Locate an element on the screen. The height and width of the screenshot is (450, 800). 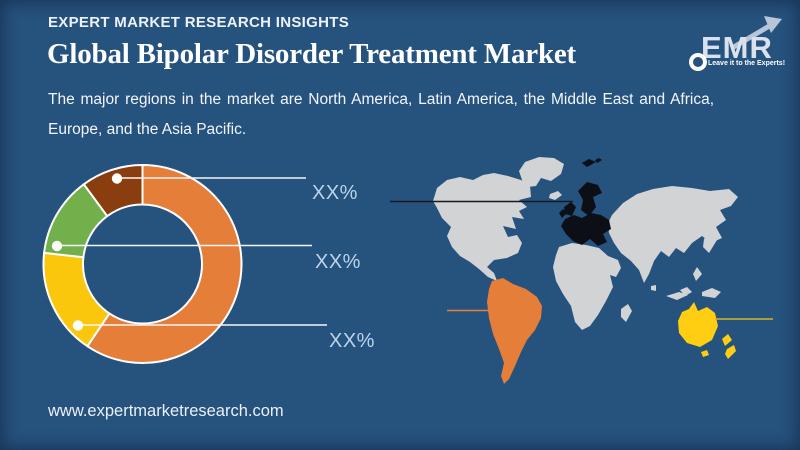
map-region-borneo is located at coordinates (686, 291).